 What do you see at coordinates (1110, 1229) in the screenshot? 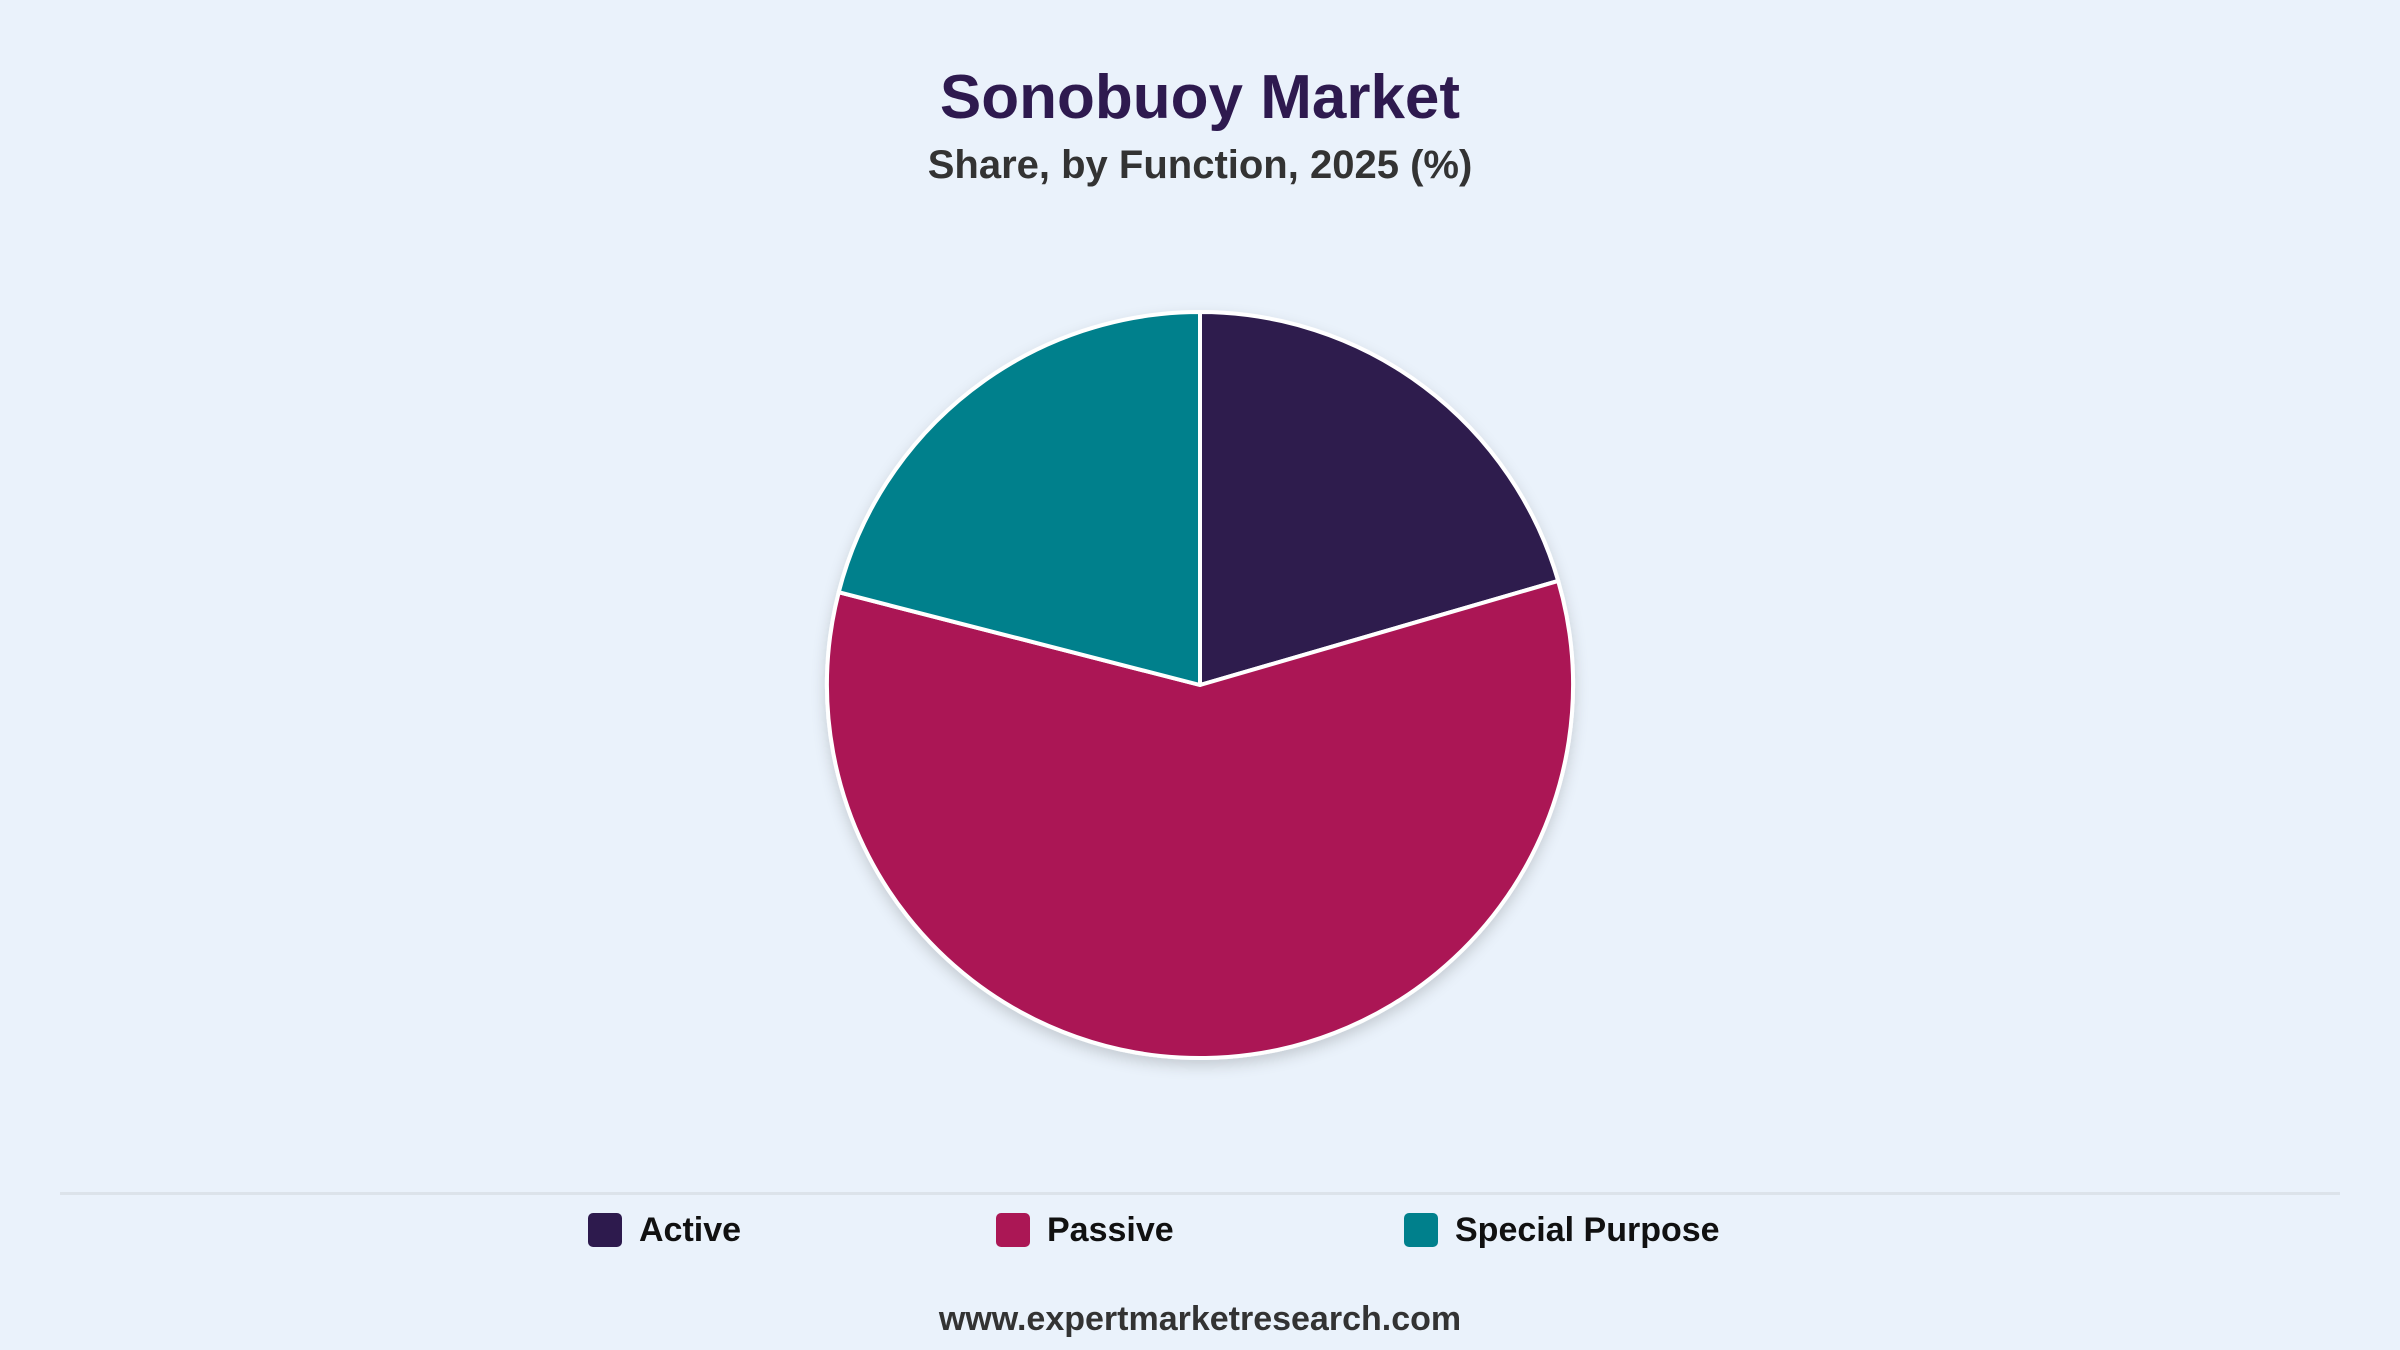
I see `legend-label-passive: Passive` at bounding box center [1110, 1229].